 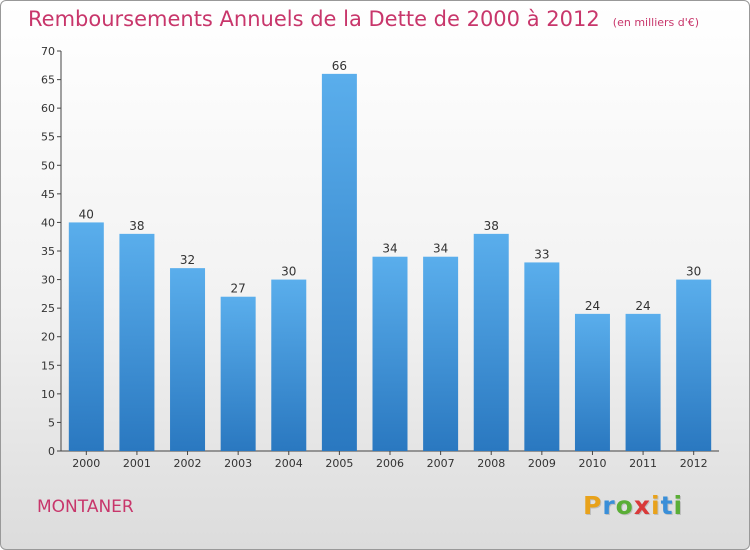 What do you see at coordinates (593, 505) in the screenshot?
I see `logo-letter: P` at bounding box center [593, 505].